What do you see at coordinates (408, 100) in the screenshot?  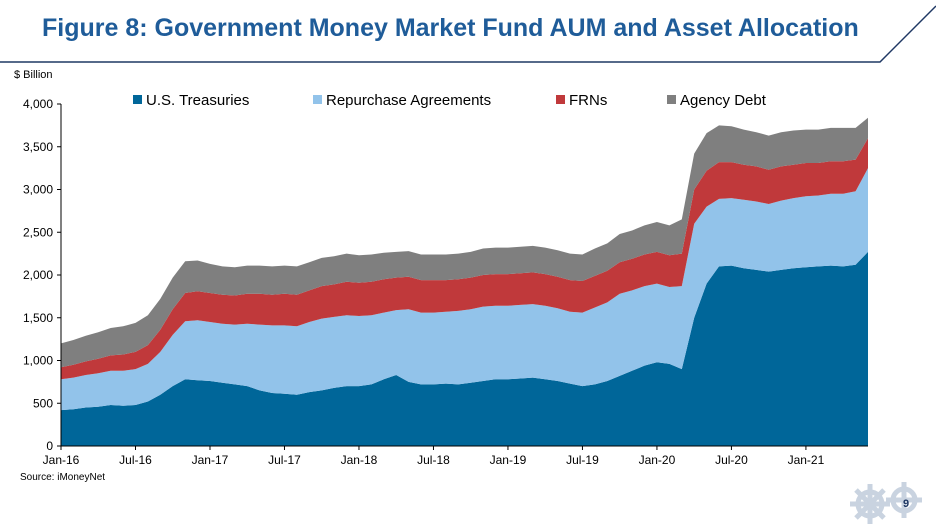 I see `legend-label-1: Repurchase Agreements` at bounding box center [408, 100].